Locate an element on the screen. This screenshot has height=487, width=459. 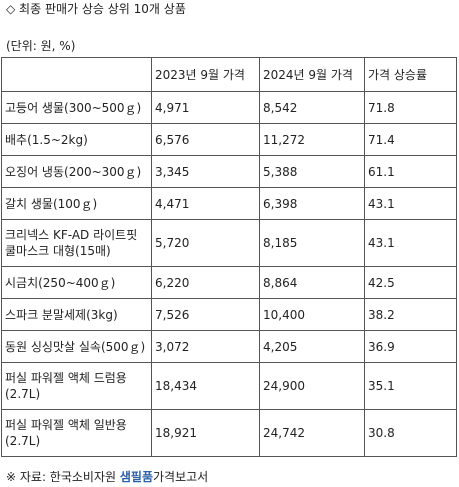
item-cell: 오징어 냉동(200~300ｇ) is located at coordinates (76, 171).